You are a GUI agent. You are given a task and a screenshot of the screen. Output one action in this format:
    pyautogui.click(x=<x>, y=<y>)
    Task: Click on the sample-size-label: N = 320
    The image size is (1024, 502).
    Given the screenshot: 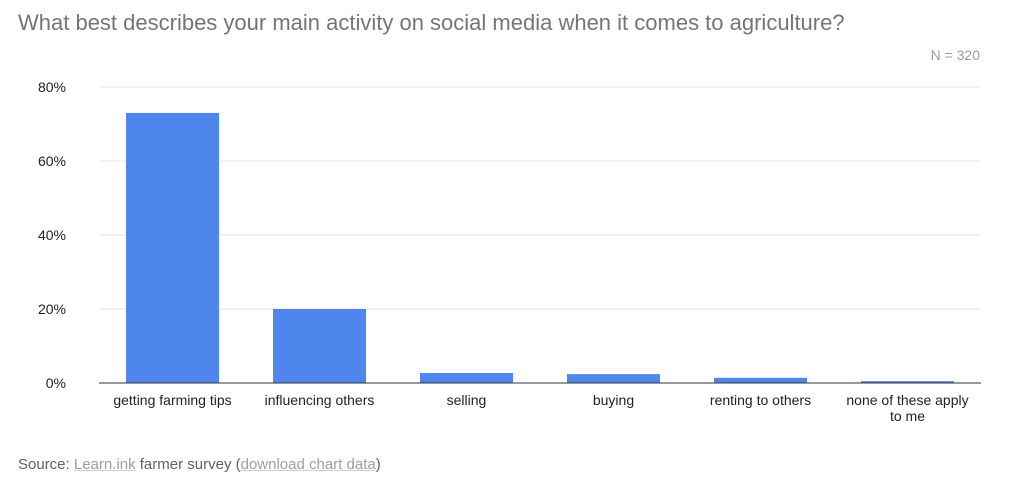 What is the action you would take?
    pyautogui.click(x=955, y=55)
    